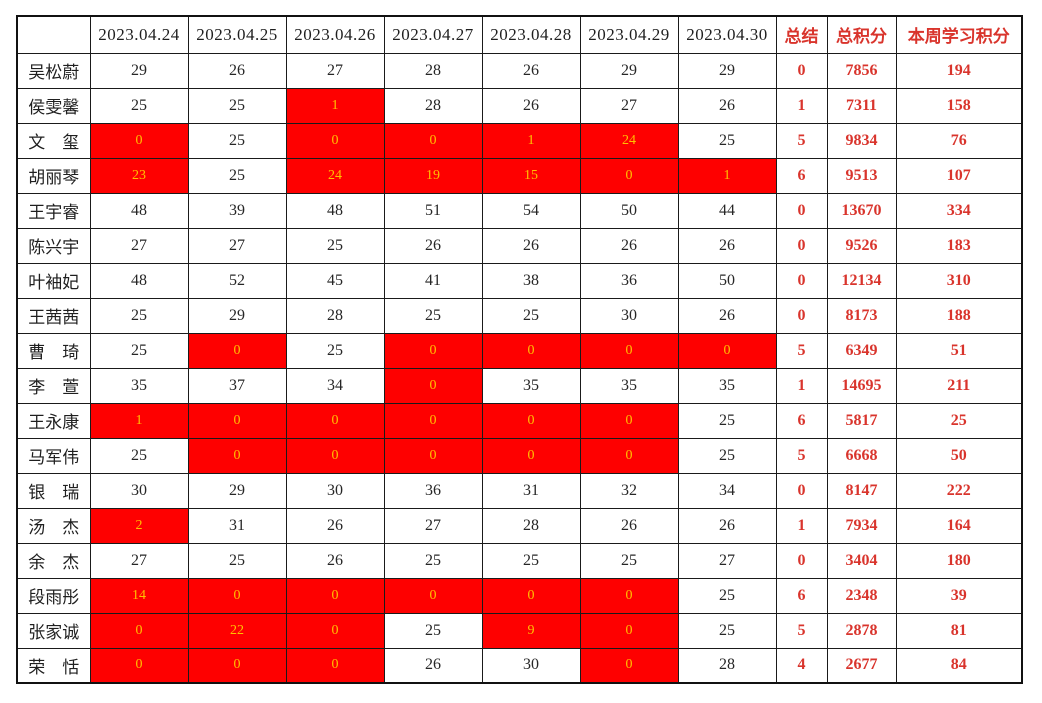 Image resolution: width=1042 pixels, height=703 pixels. I want to click on summary-count-cell: 5, so click(801, 455).